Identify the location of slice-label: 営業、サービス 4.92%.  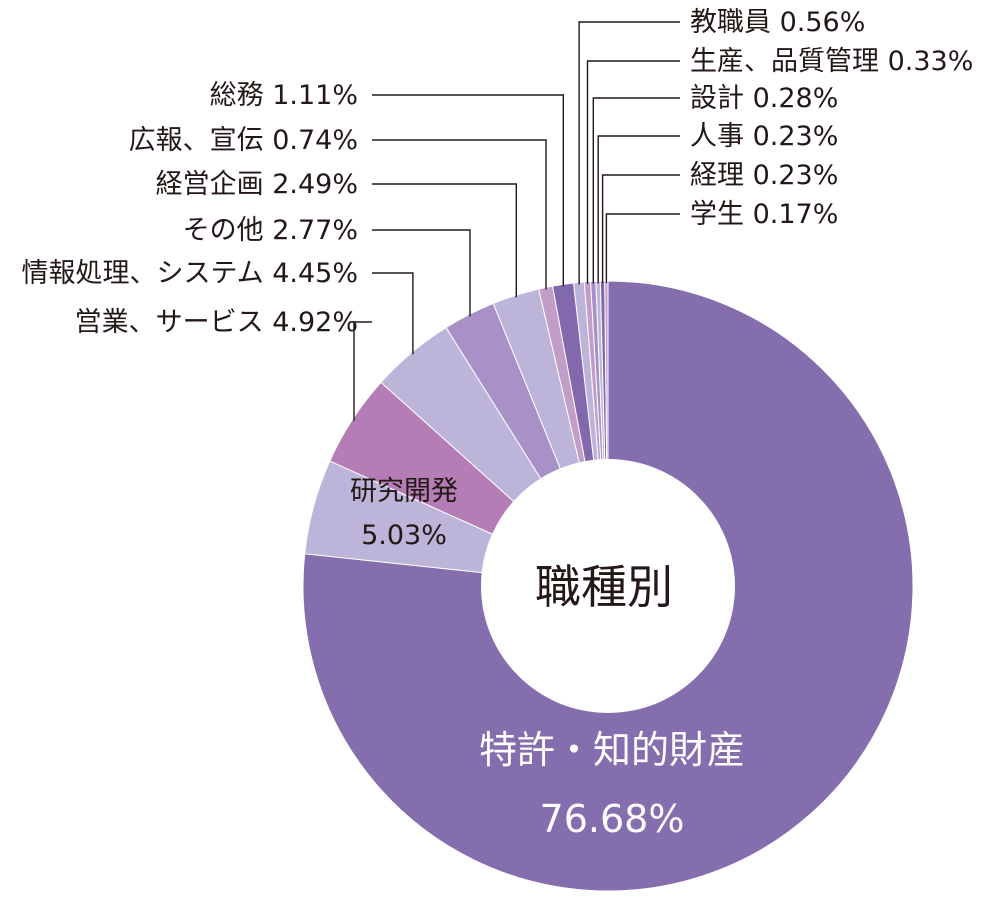
(216, 322).